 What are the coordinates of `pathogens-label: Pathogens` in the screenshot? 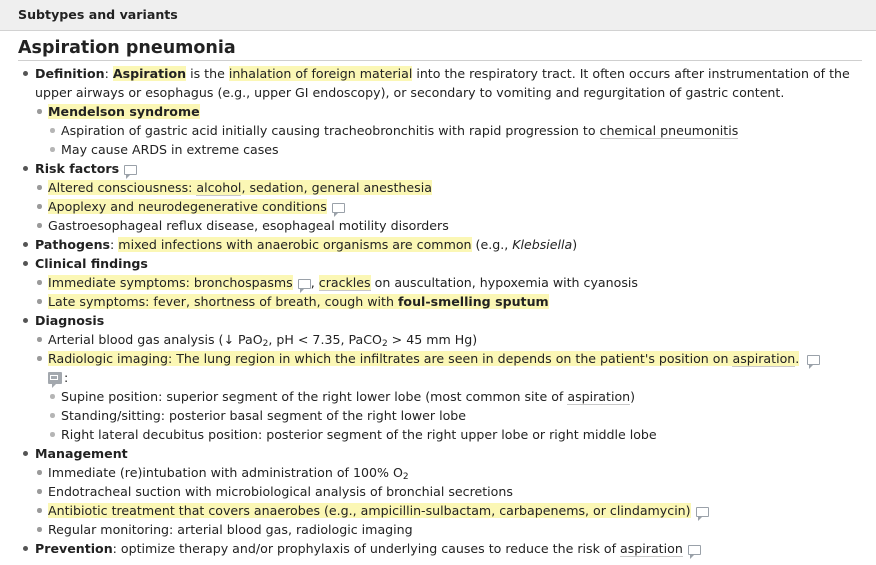 It's located at (73, 244).